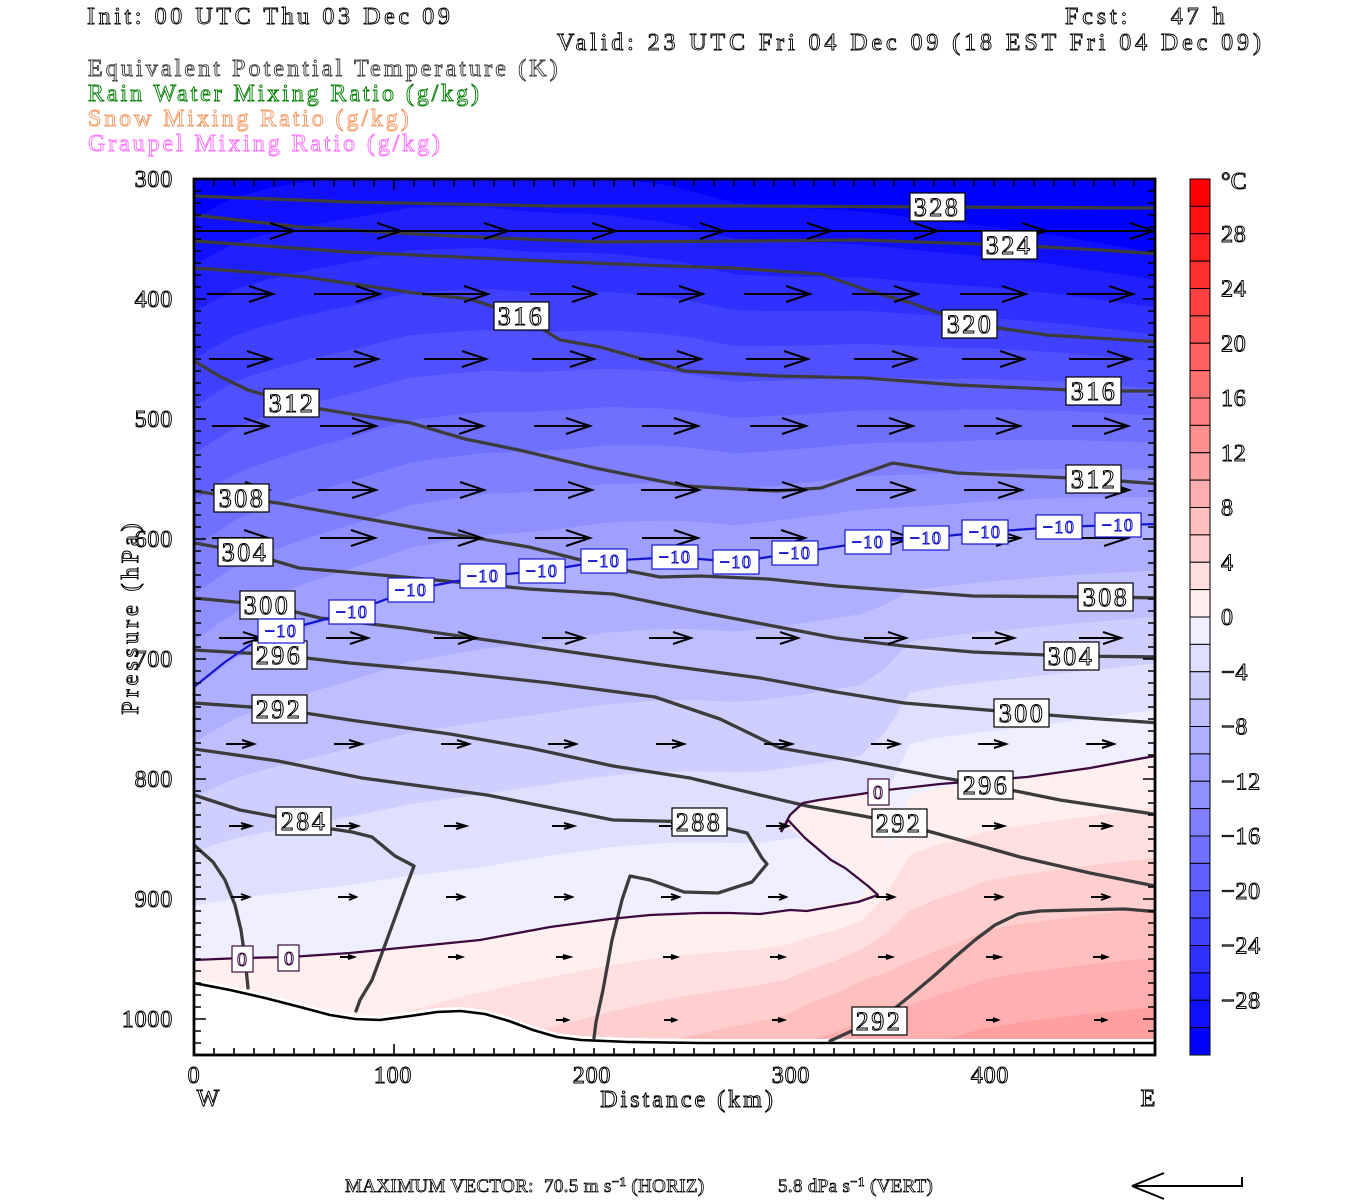 This screenshot has height=1200, width=1350. I want to click on svg-text: 100, so click(393, 1076).